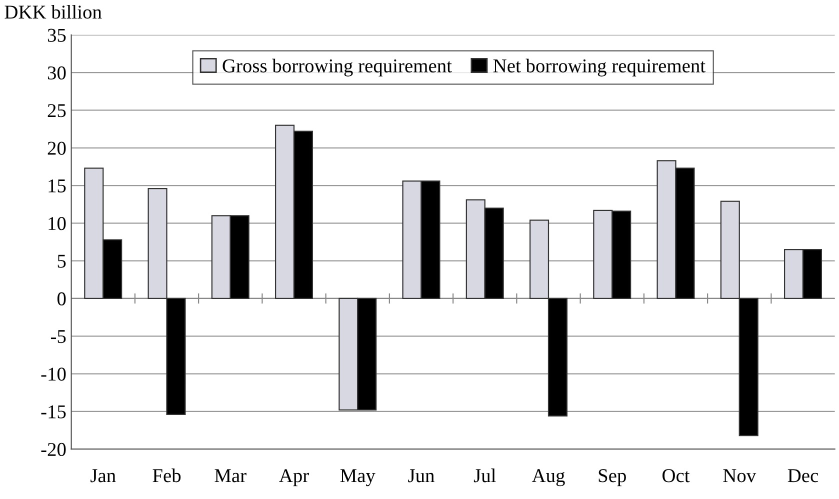 The height and width of the screenshot is (499, 839). Describe the element at coordinates (548, 477) in the screenshot. I see `x-tick-label: Aug` at that location.